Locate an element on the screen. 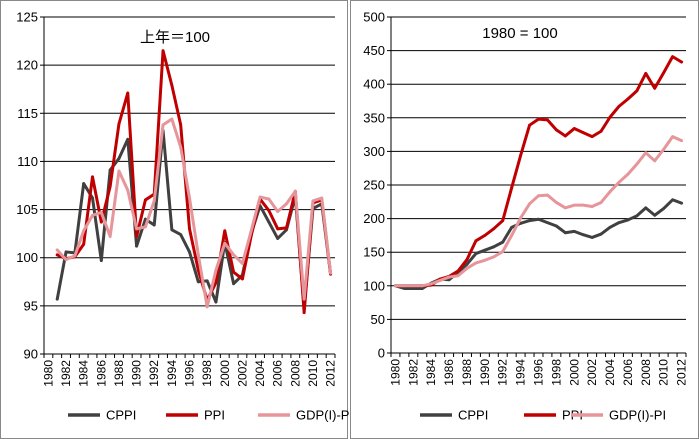  y-tick-label: 400 is located at coordinates (374, 84).